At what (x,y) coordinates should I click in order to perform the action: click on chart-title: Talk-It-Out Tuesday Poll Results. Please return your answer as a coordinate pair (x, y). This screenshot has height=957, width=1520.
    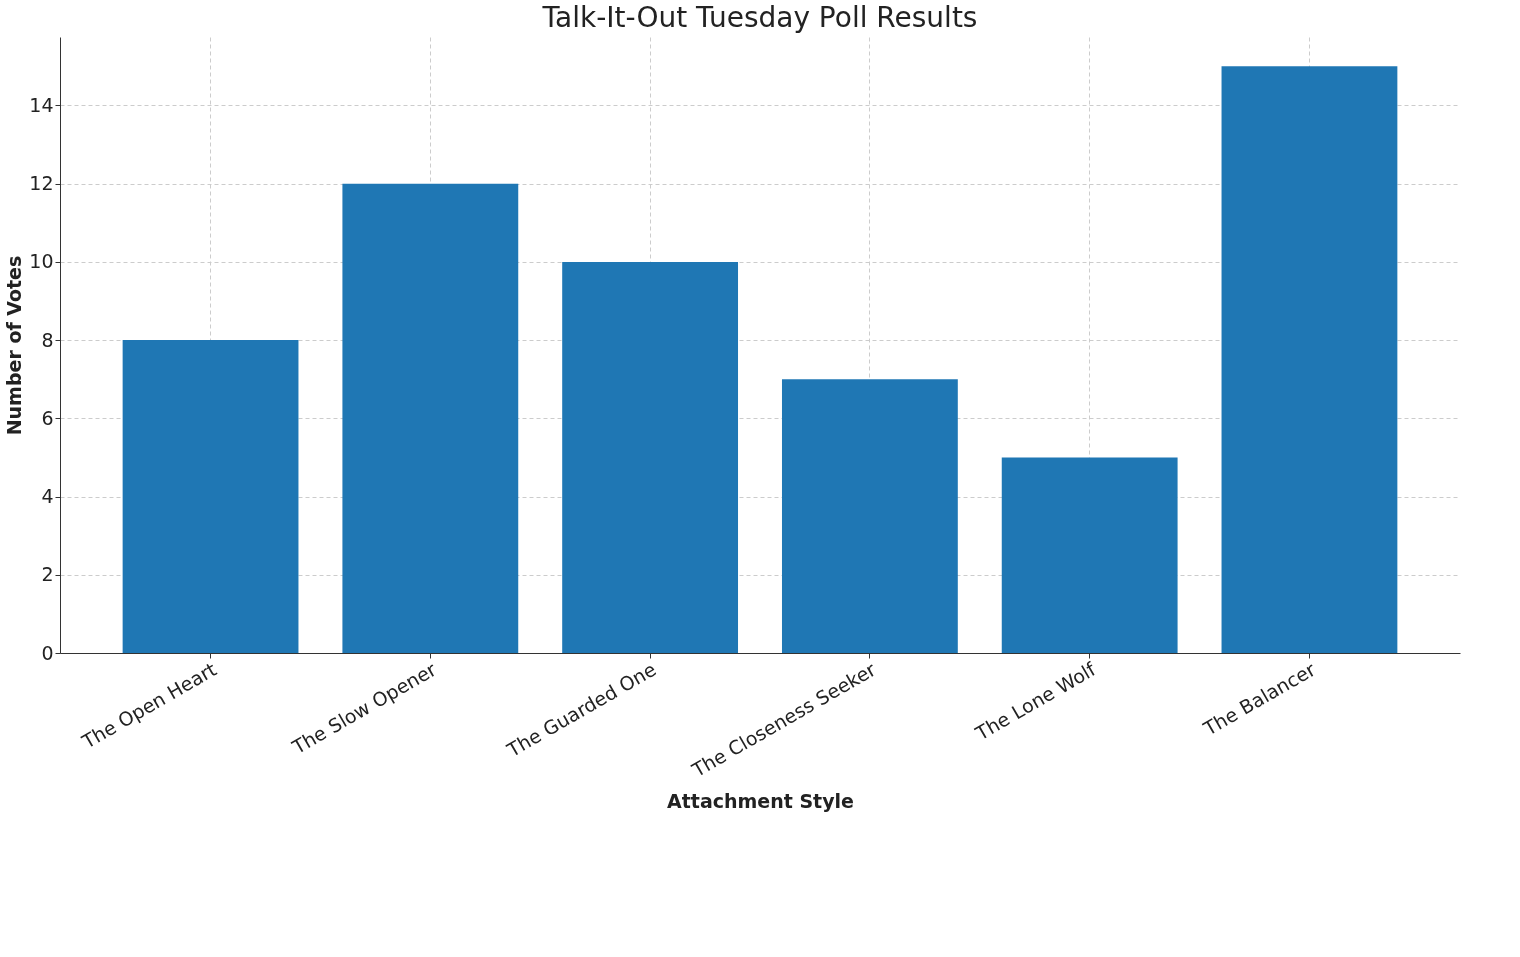
    Looking at the image, I should click on (759, 17).